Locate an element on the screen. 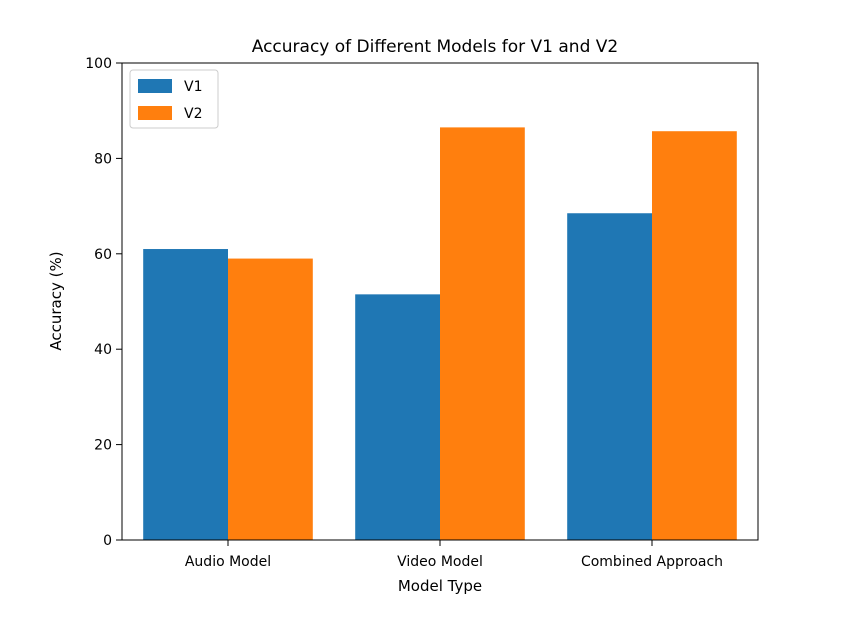  legend-label-v1: V1 is located at coordinates (193, 87).